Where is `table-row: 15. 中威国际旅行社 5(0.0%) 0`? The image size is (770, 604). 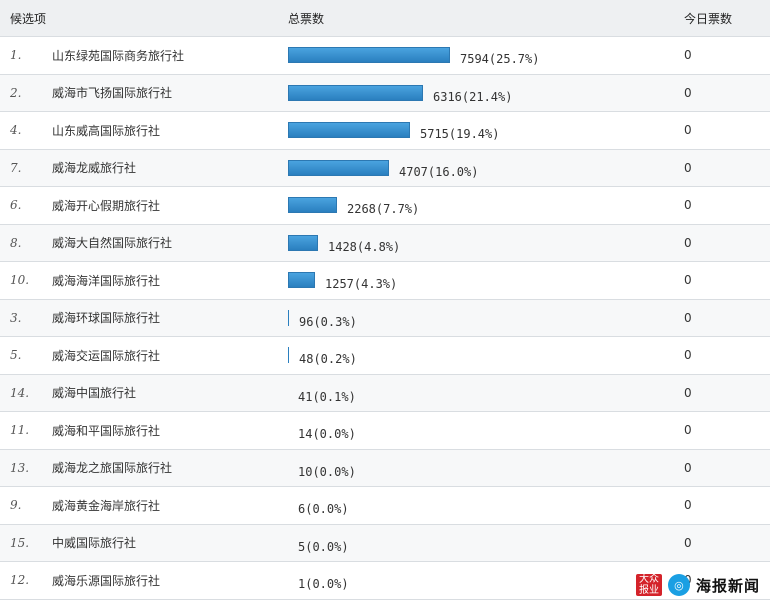 table-row: 15. 中威国际旅行社 5(0.0%) 0 is located at coordinates (385, 543).